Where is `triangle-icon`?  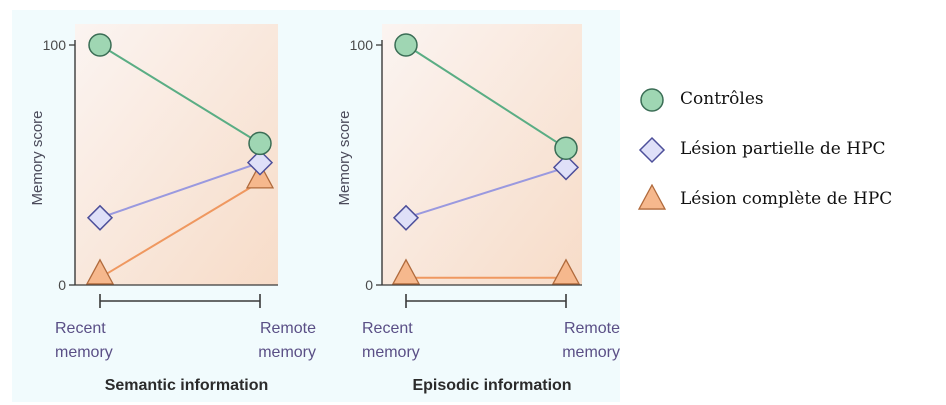
triangle-icon is located at coordinates (652, 197).